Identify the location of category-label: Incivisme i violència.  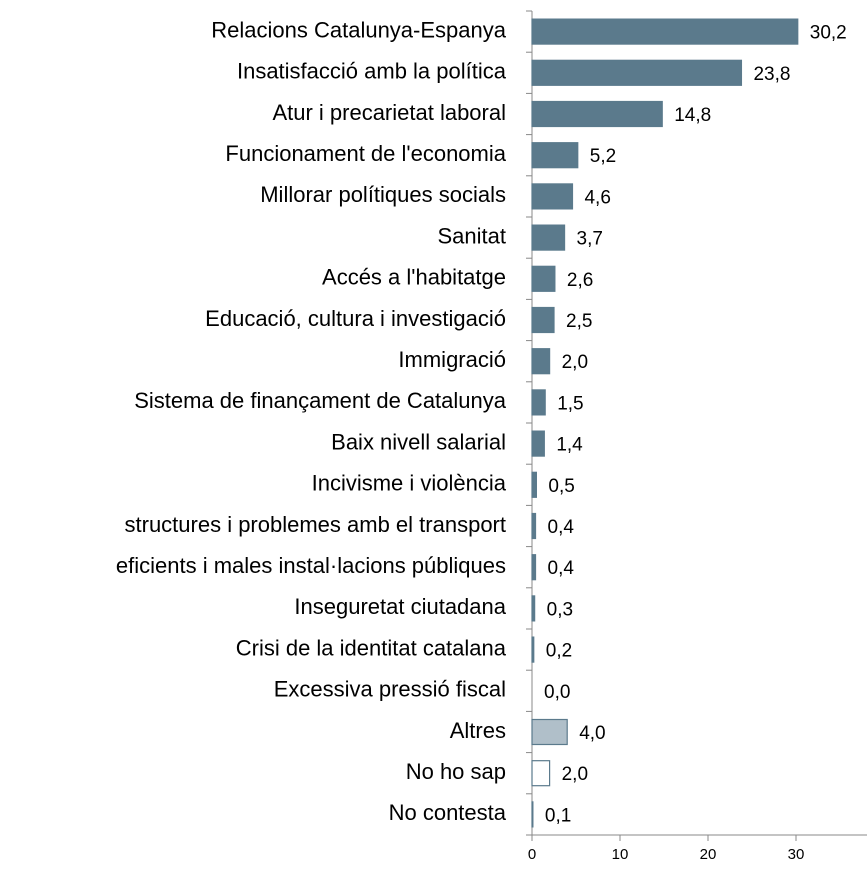
(409, 483).